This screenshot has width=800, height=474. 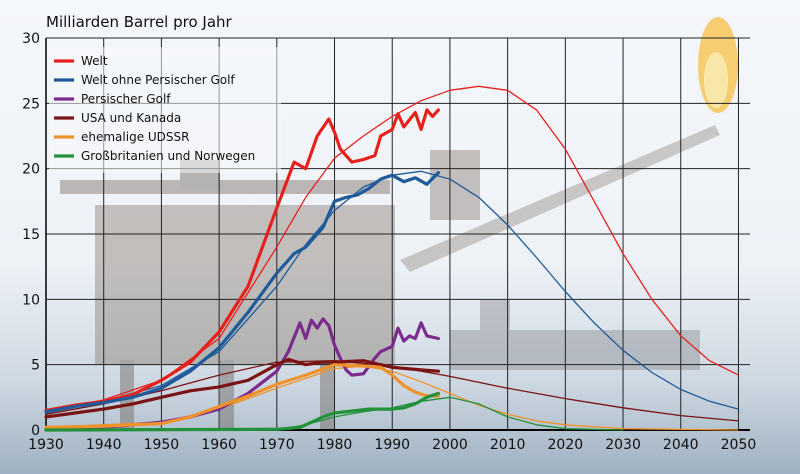 I want to click on legend-label: Welt, so click(x=94, y=61).